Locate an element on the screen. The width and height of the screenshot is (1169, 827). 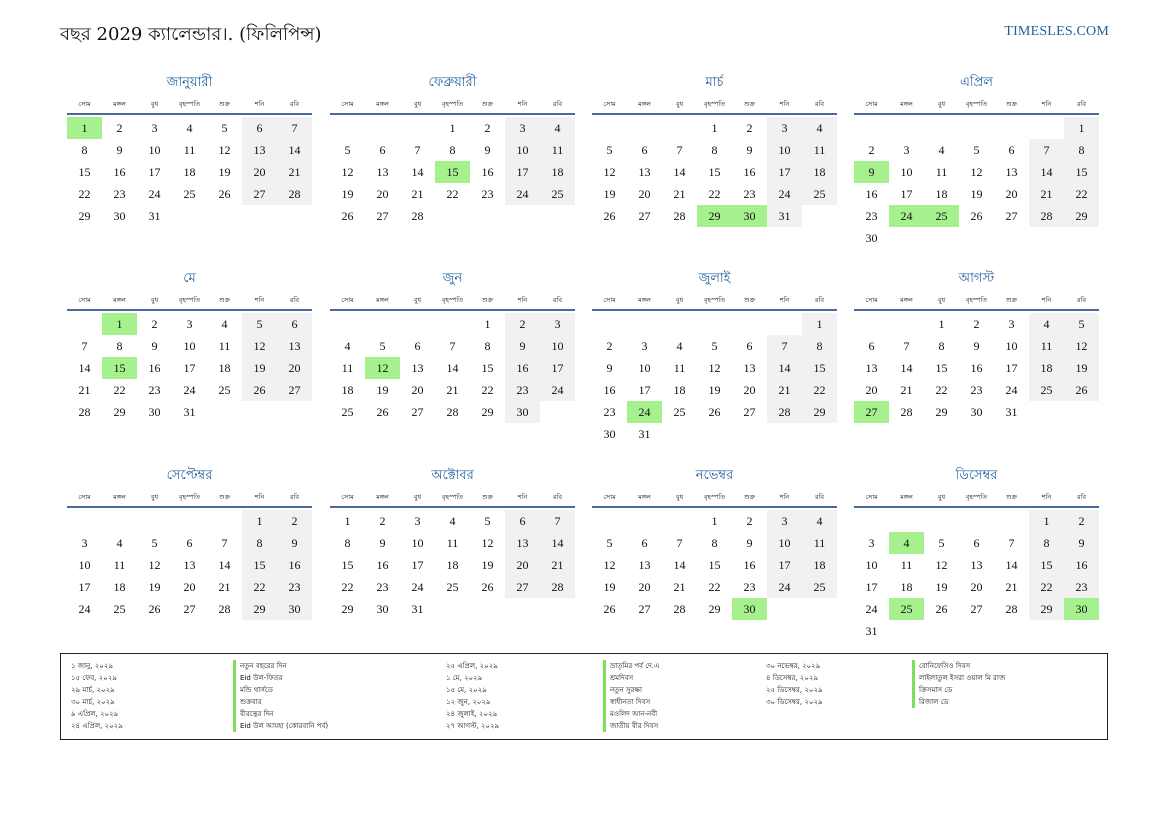
holiday-day-cell: 30 is located at coordinates (749, 216).